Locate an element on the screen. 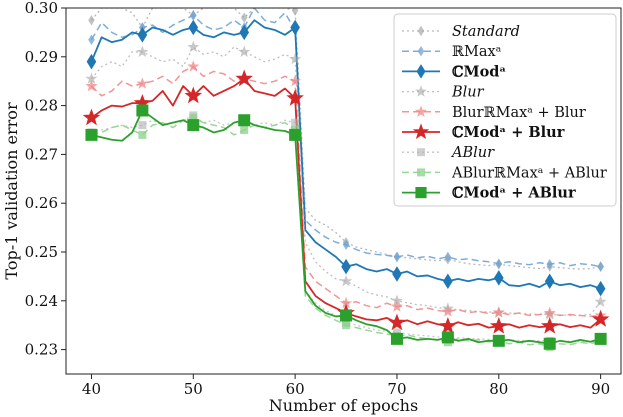 This screenshot has width=623, height=417. legend-label: ℂModᵃ + Blur is located at coordinates (508, 132).